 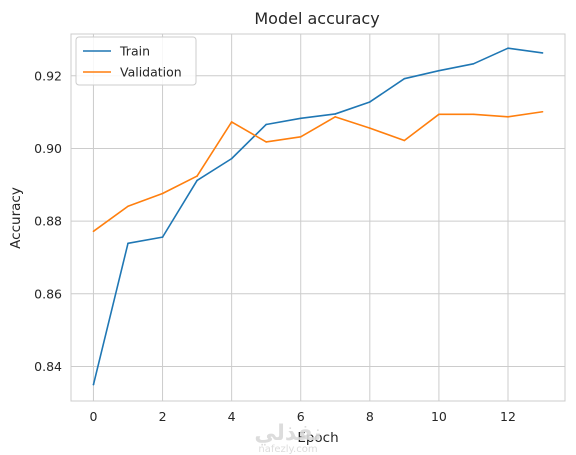 I want to click on y-tick-label: 0.88, so click(x=48, y=221).